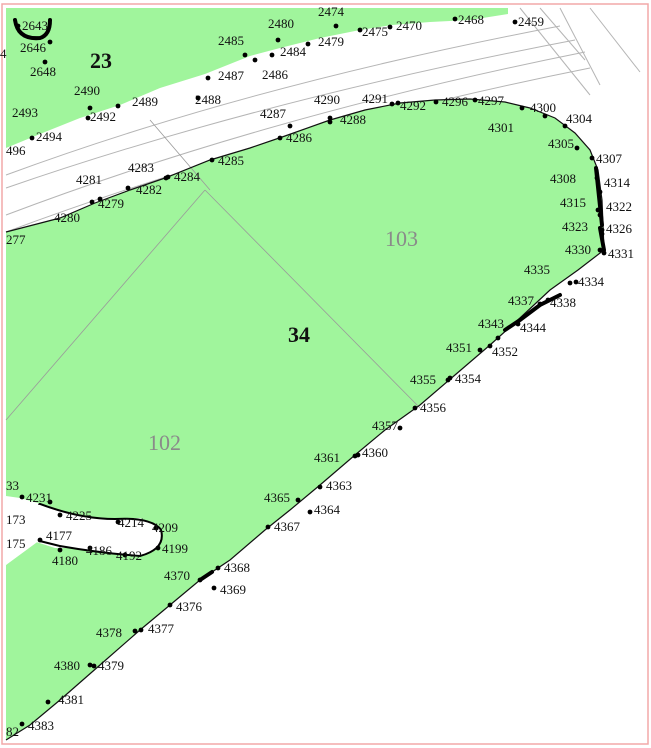 This screenshot has height=748, width=651. What do you see at coordinates (208, 99) in the screenshot?
I see `survey-point-label: 2488` at bounding box center [208, 99].